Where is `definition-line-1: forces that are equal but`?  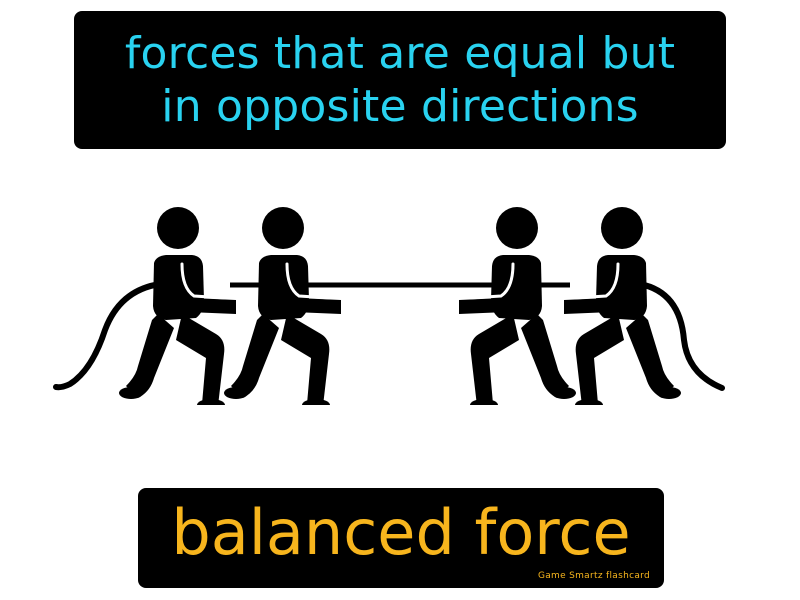
definition-line-1: forces that are equal but is located at coordinates (400, 53).